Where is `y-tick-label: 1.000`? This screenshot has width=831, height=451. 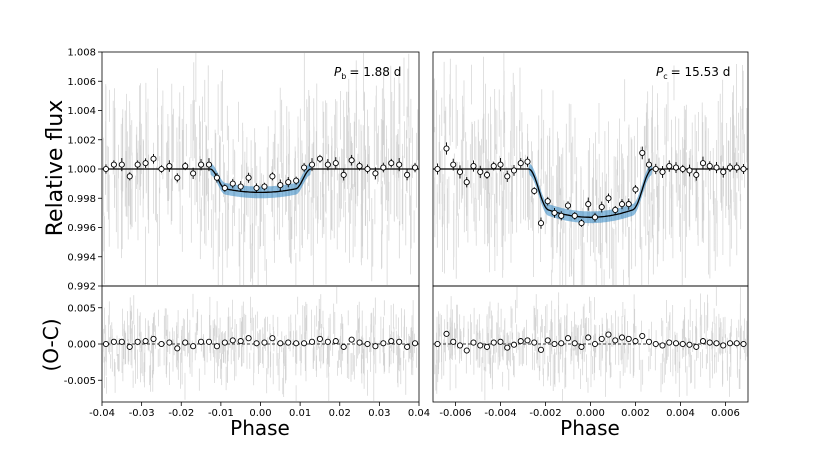 y-tick-label: 1.000 is located at coordinates (81, 170).